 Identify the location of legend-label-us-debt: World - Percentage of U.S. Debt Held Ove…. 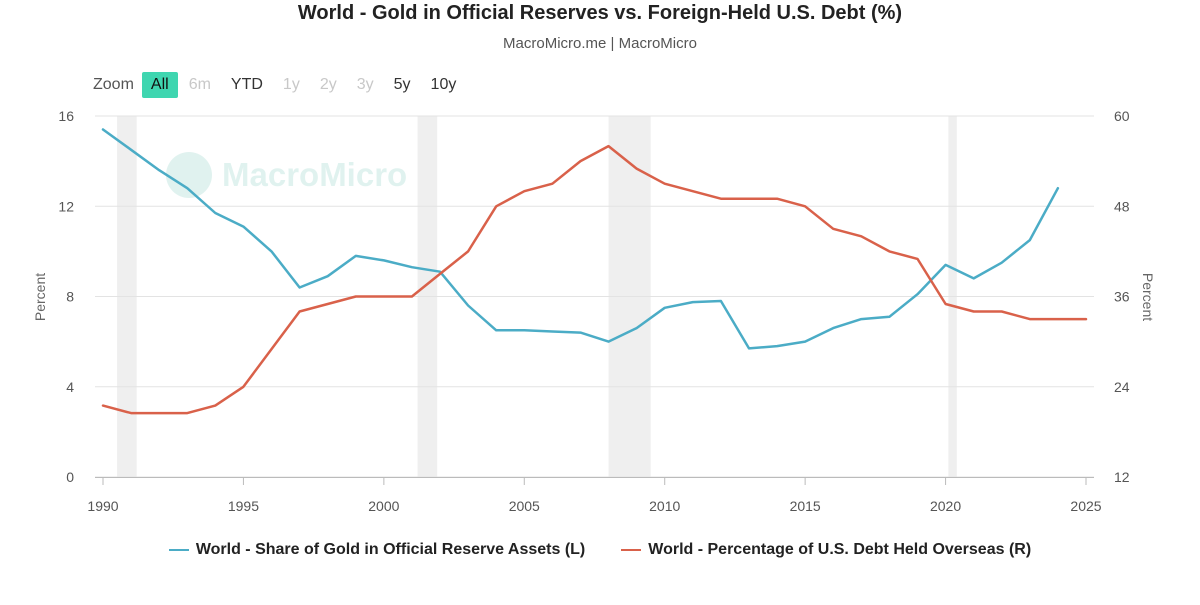
(840, 549).